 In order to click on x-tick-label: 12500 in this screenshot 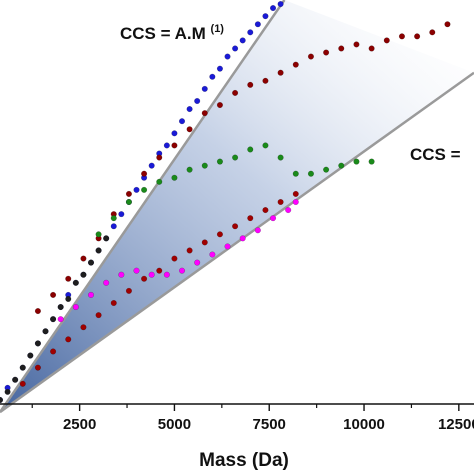, I will do `click(456, 424)`.